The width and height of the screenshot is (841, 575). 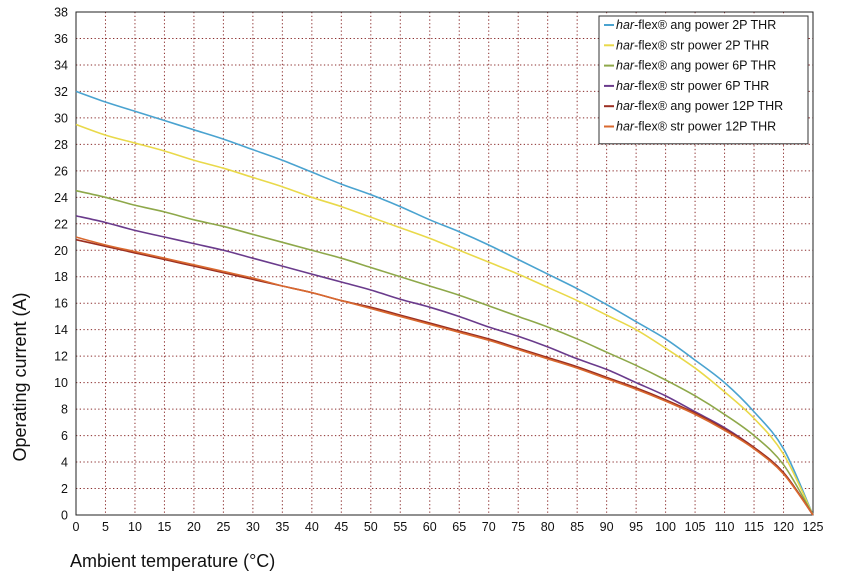 I want to click on legend-entry-rest: -flex® str power 12P THR, so click(x=705, y=127).